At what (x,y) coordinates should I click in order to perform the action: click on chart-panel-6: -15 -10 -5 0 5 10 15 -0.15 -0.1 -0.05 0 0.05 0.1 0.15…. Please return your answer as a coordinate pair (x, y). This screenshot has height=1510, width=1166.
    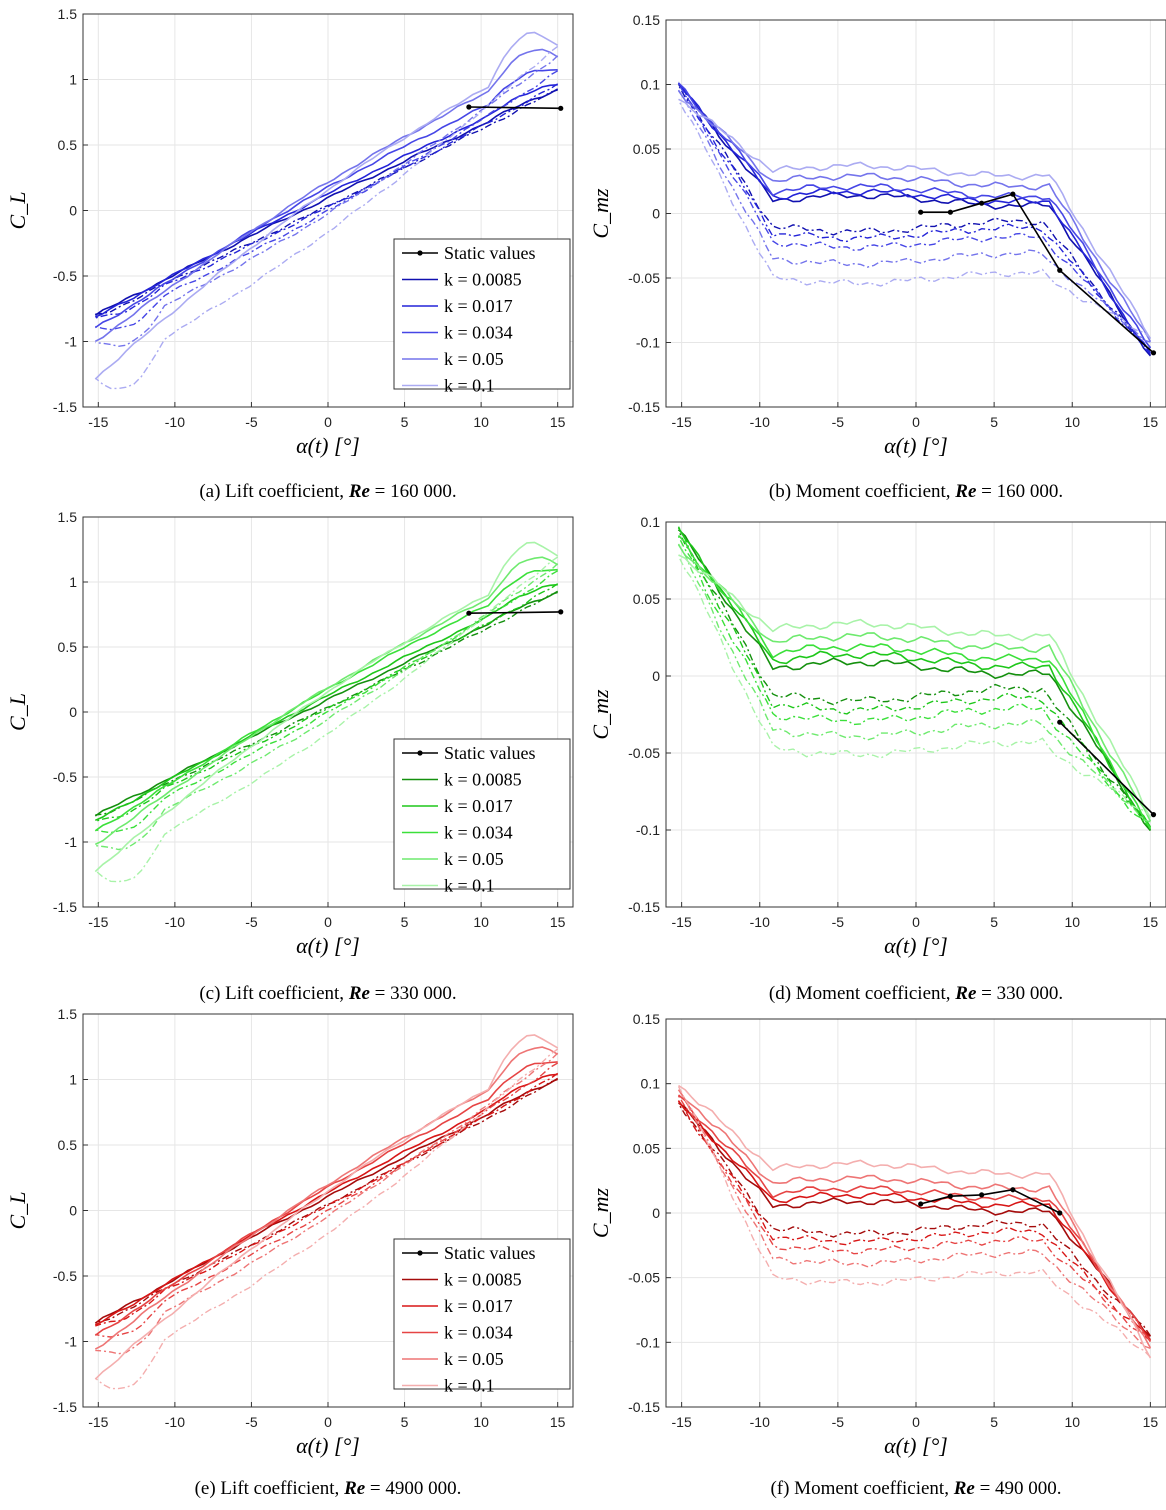
    Looking at the image, I should click on (877, 1234).